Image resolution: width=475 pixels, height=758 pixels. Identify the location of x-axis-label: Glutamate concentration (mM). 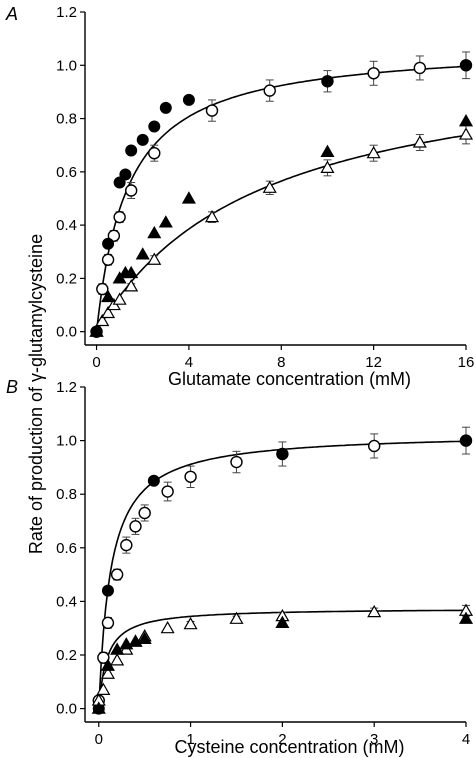
(289, 379).